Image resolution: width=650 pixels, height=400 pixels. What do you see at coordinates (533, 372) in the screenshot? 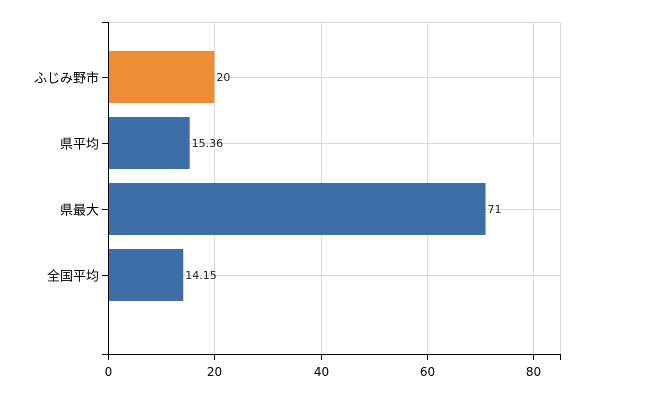
I see `x-tick-label: 80` at bounding box center [533, 372].